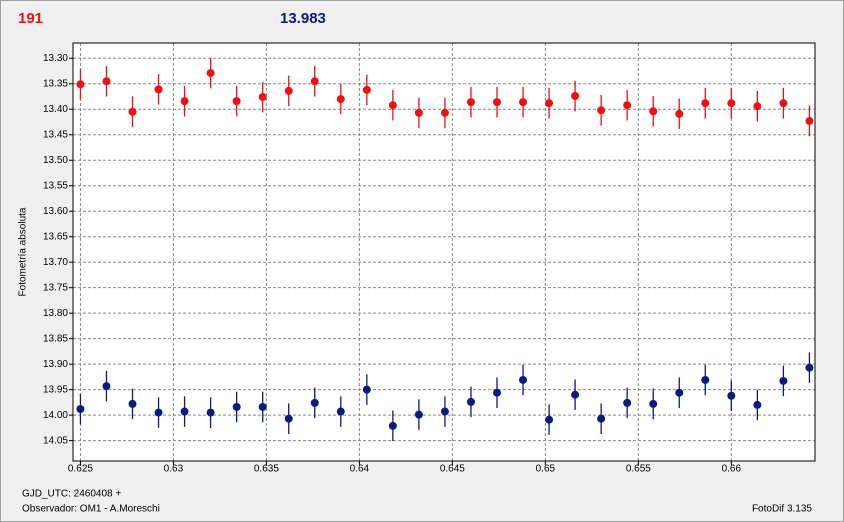 The width and height of the screenshot is (844, 522). What do you see at coordinates (30, 18) in the screenshot?
I see `header-left: 191` at bounding box center [30, 18].